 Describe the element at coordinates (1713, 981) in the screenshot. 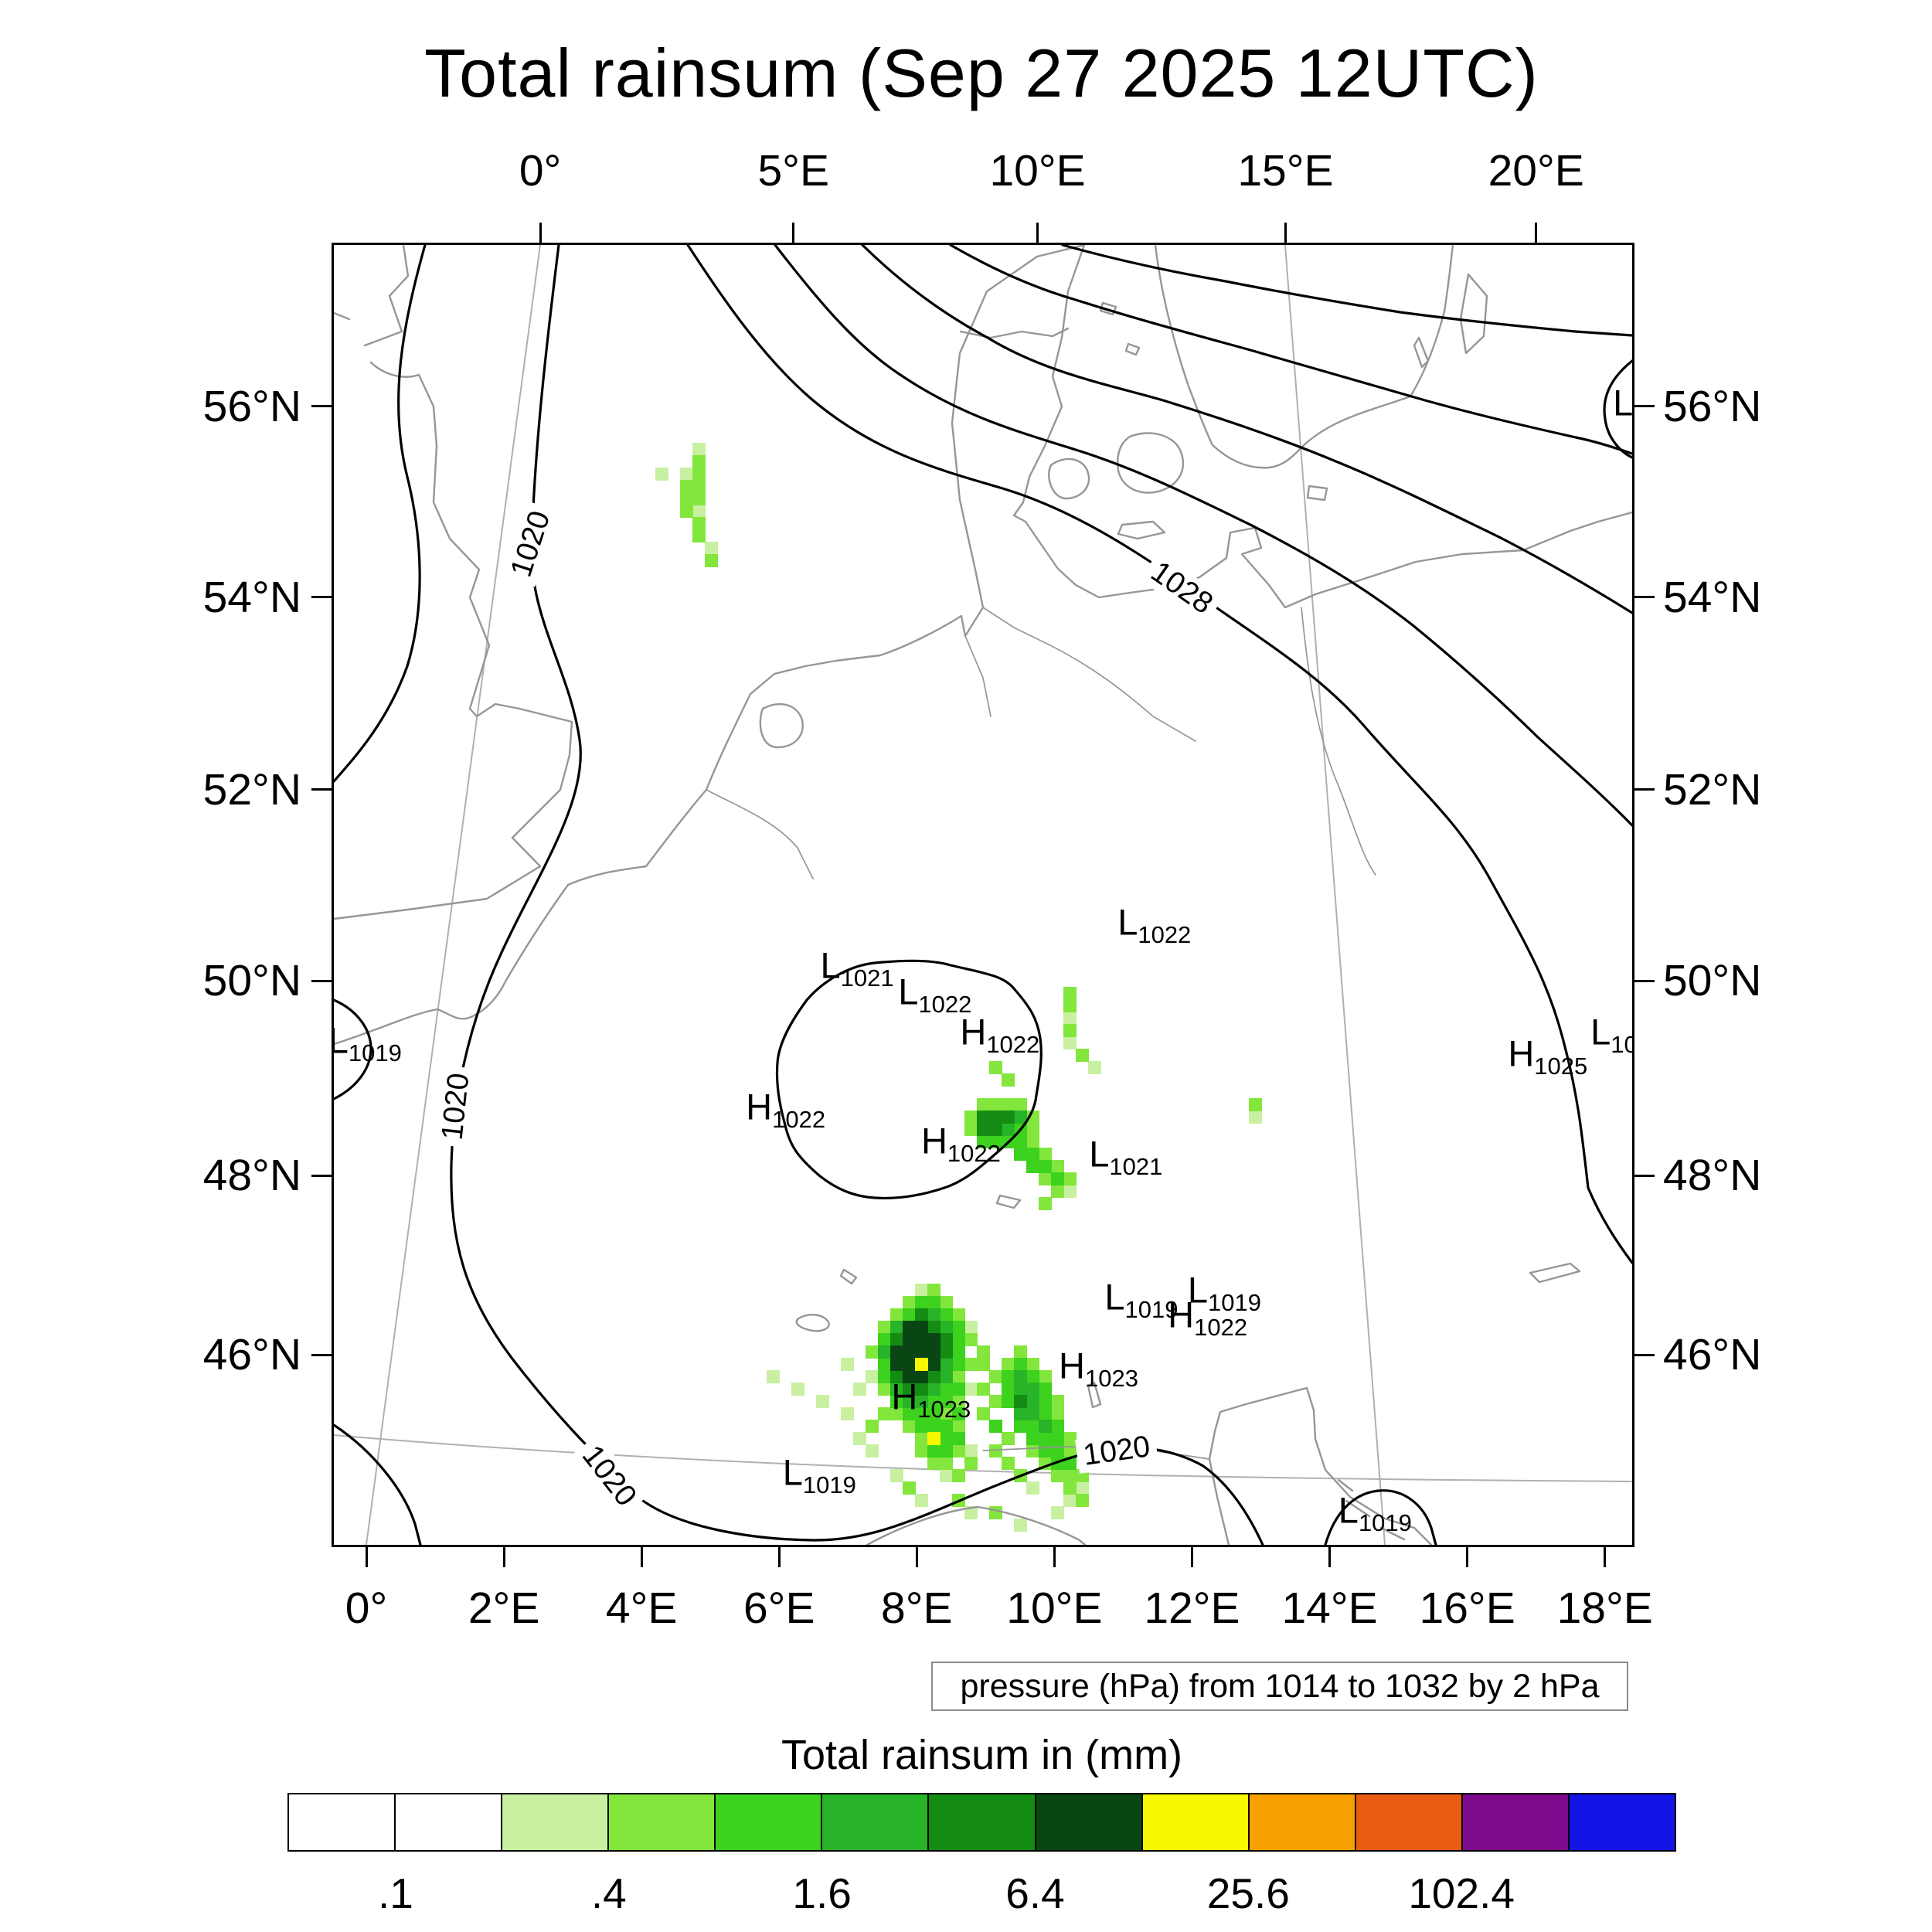

I see `lat-tick-label-right: 50°N` at that location.